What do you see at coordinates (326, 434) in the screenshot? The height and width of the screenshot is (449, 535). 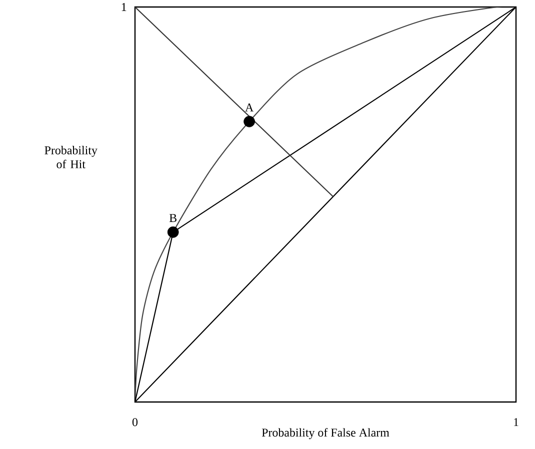 I see `x-axis-title: Probability of False Alarm` at bounding box center [326, 434].